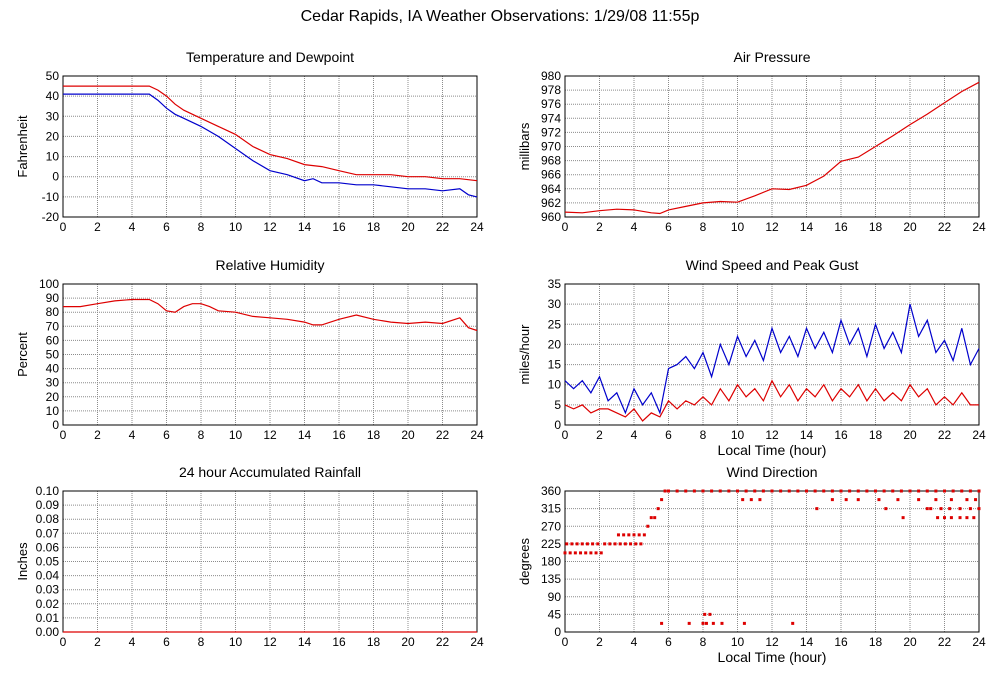 This screenshot has height=680, width=1000. What do you see at coordinates (634, 227) in the screenshot?
I see `x-tick-label: 4` at bounding box center [634, 227].